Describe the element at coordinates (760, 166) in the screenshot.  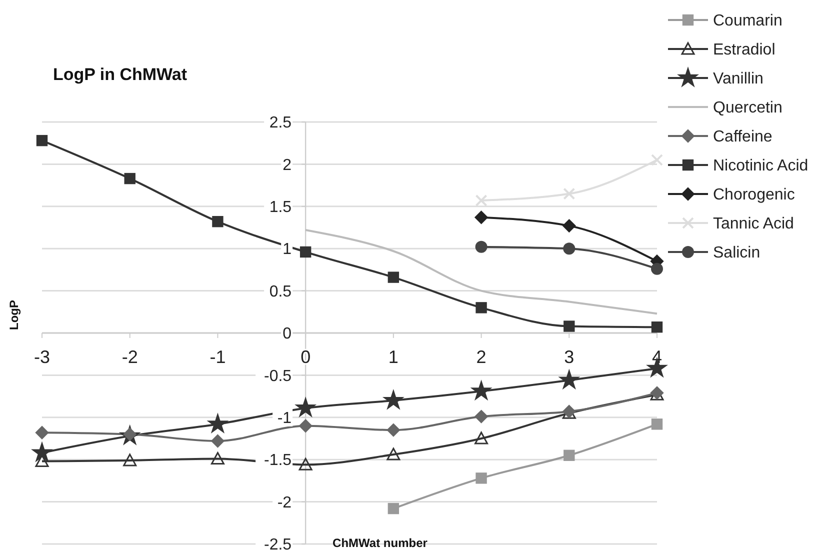
I see `legend-label: Nicotinic Acid` at that location.